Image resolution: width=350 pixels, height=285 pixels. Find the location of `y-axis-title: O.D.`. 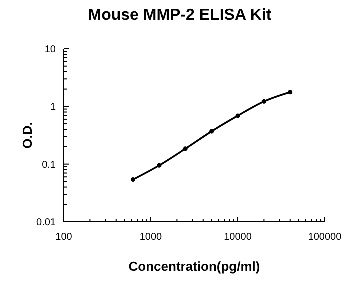

y-axis-title: O.D. is located at coordinates (27, 135).